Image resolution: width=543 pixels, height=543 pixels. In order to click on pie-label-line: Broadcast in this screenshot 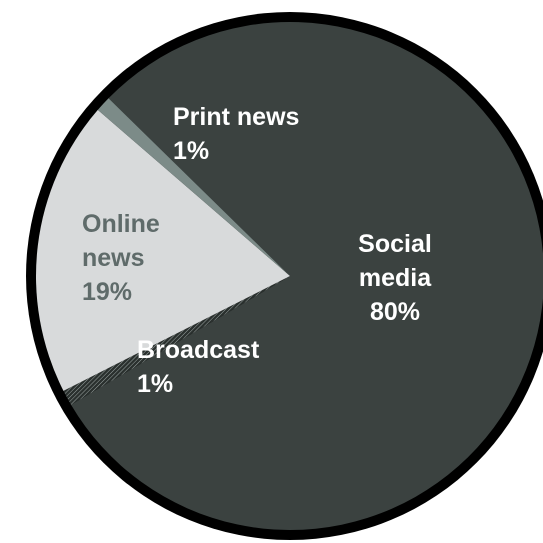, I will do `click(198, 350)`.